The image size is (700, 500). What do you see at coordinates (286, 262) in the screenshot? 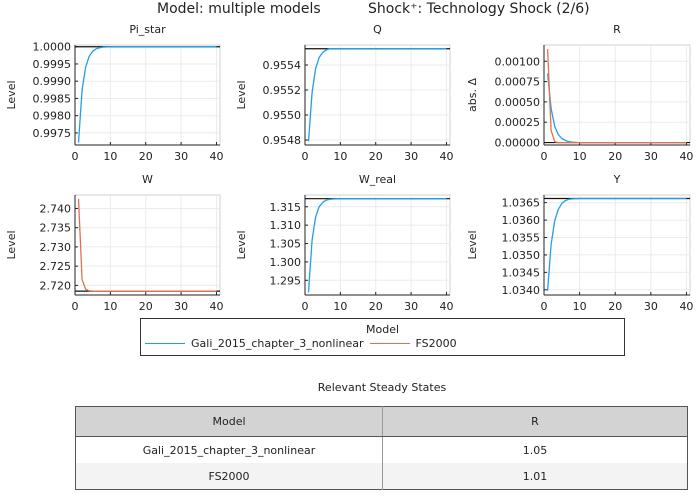
I see `y-tick-label: 1.300` at bounding box center [286, 262].